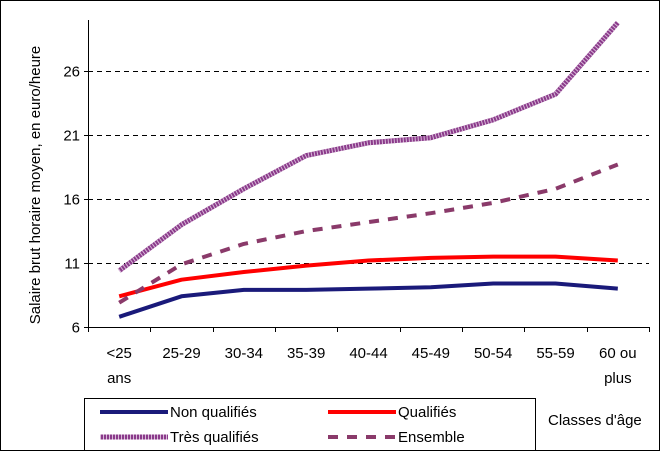 The height and width of the screenshot is (451, 660). What do you see at coordinates (555, 353) in the screenshot?
I see `x-tick-label: 55-59` at bounding box center [555, 353].